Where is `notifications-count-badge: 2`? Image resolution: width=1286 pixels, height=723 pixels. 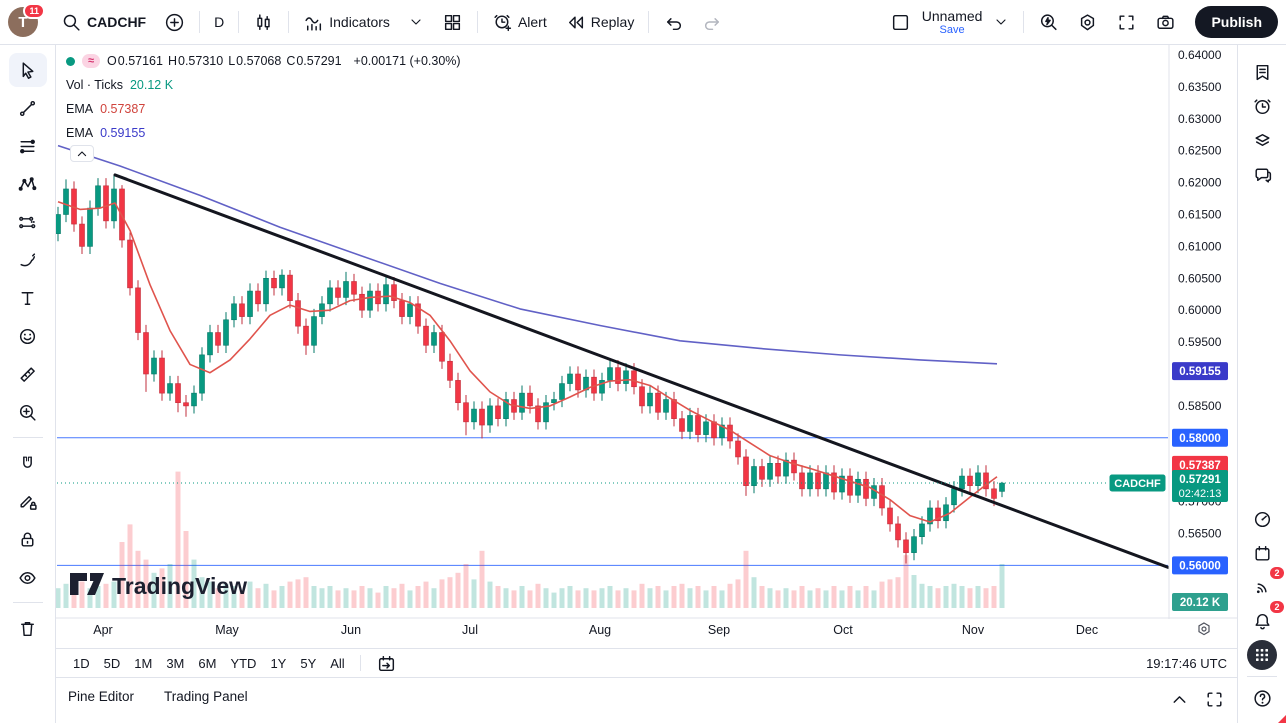 notifications-count-badge: 2 is located at coordinates (1276, 607).